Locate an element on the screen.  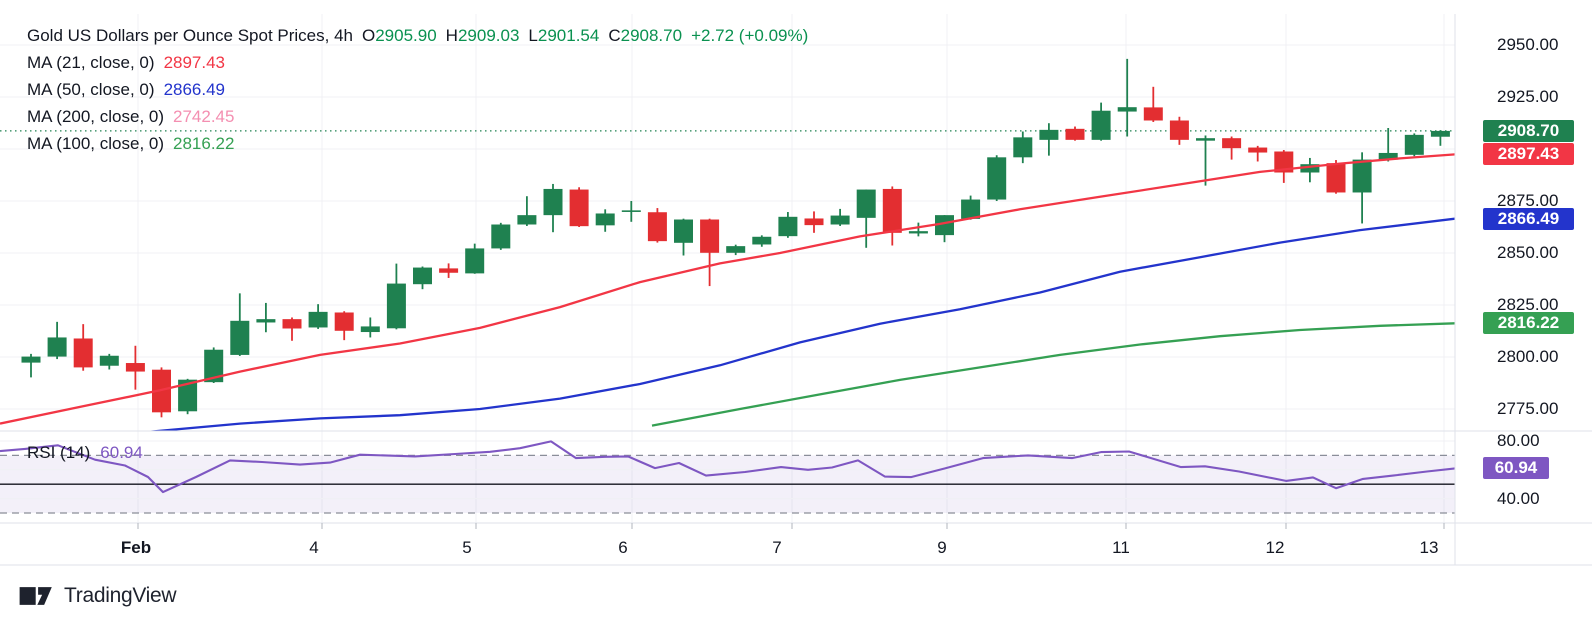
time-label-13: 13 is located at coordinates (1429, 547).